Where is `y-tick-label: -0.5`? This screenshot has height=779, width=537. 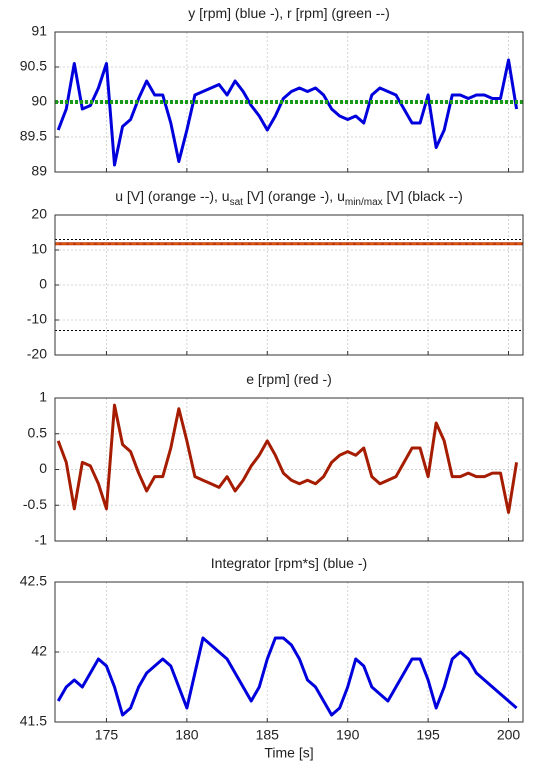 y-tick-label: -0.5 is located at coordinates (35, 504).